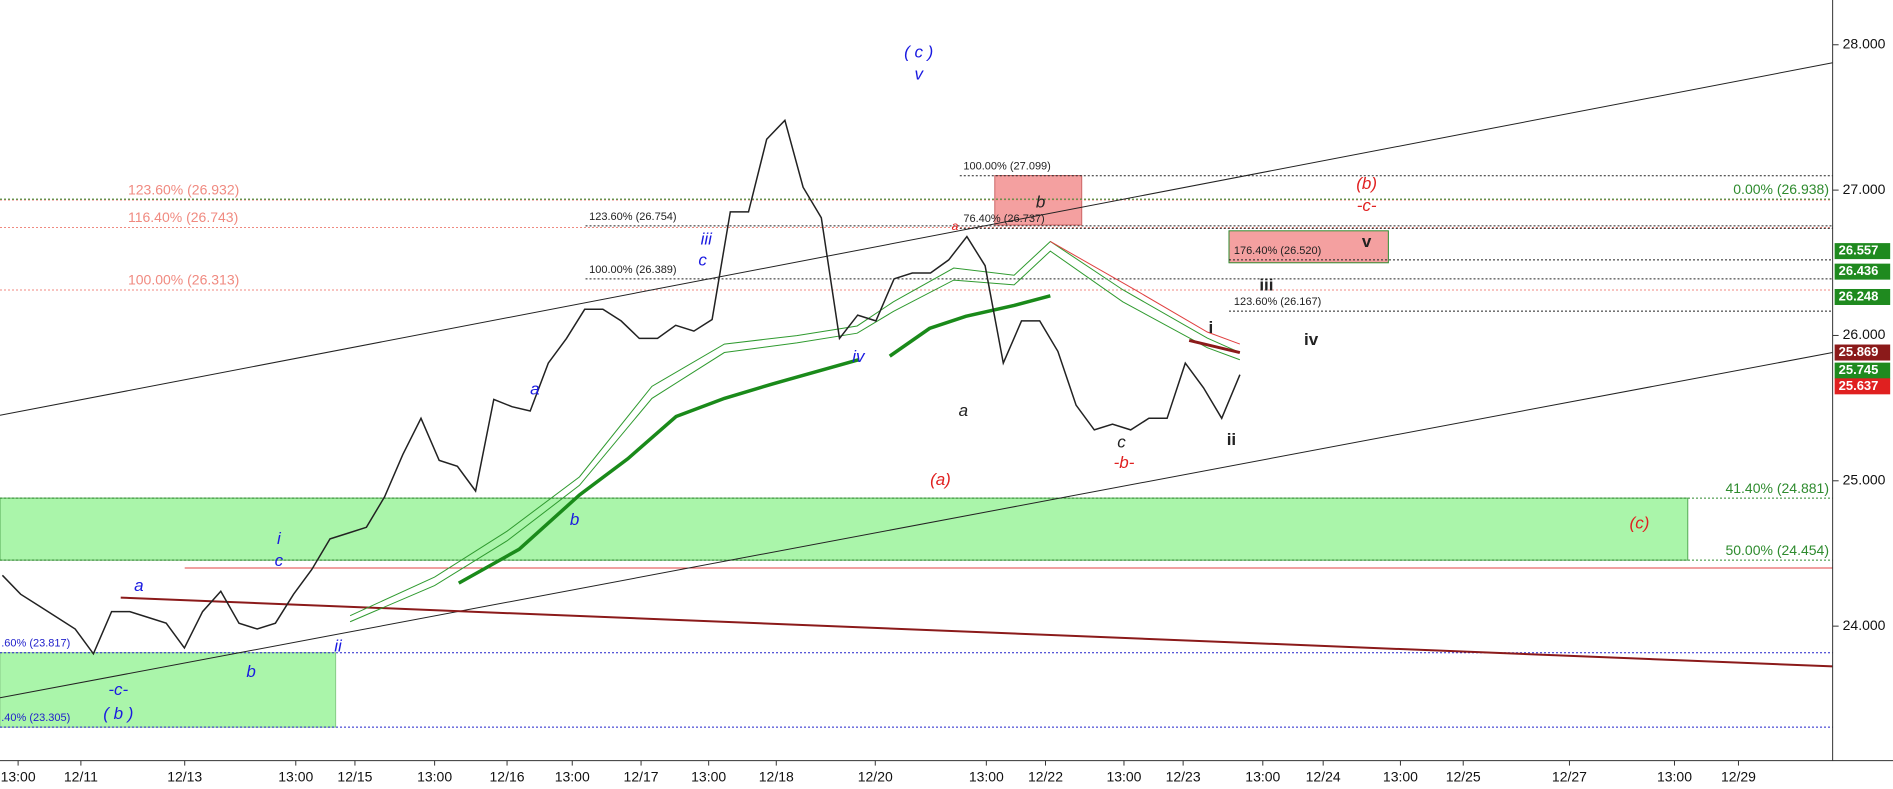 This screenshot has width=1893, height=789. Describe the element at coordinates (35, 718) in the screenshot. I see `fib-label: .40% (23.305)` at that location.